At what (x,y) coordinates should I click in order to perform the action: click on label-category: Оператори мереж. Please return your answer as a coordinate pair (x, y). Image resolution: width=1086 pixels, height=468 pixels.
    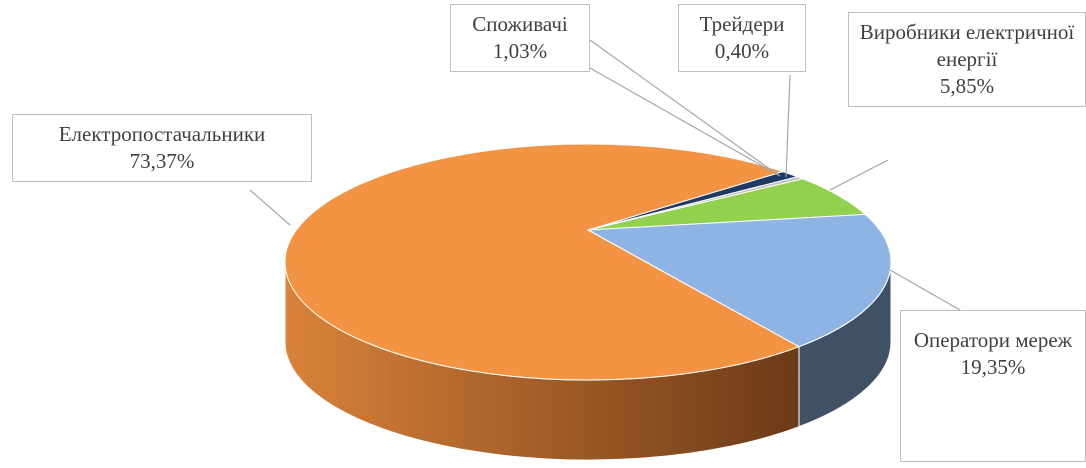
    Looking at the image, I should click on (993, 340).